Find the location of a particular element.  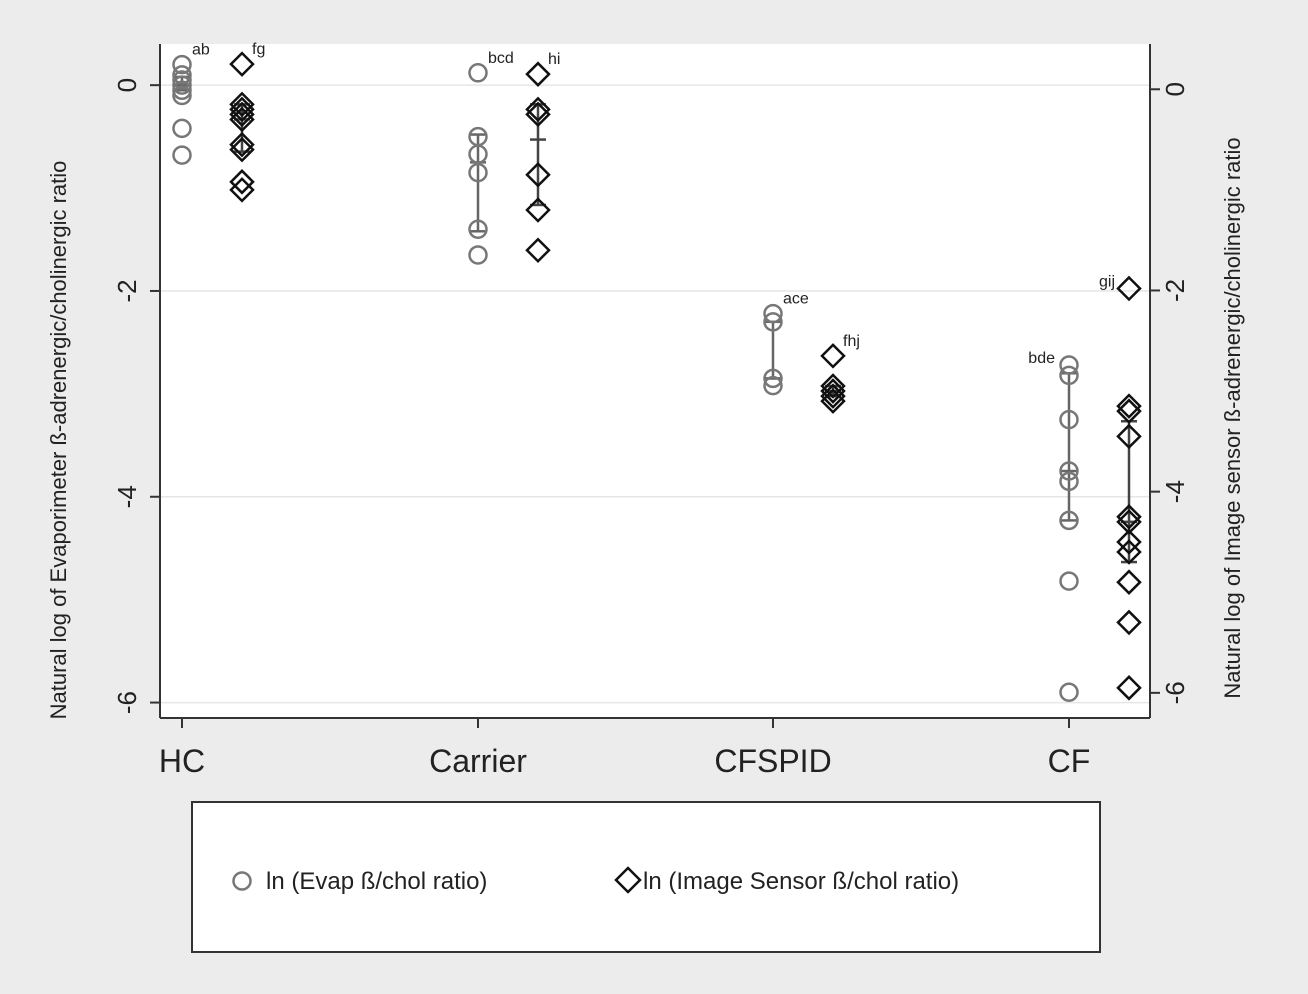

x-category-label: CF is located at coordinates (1069, 761).